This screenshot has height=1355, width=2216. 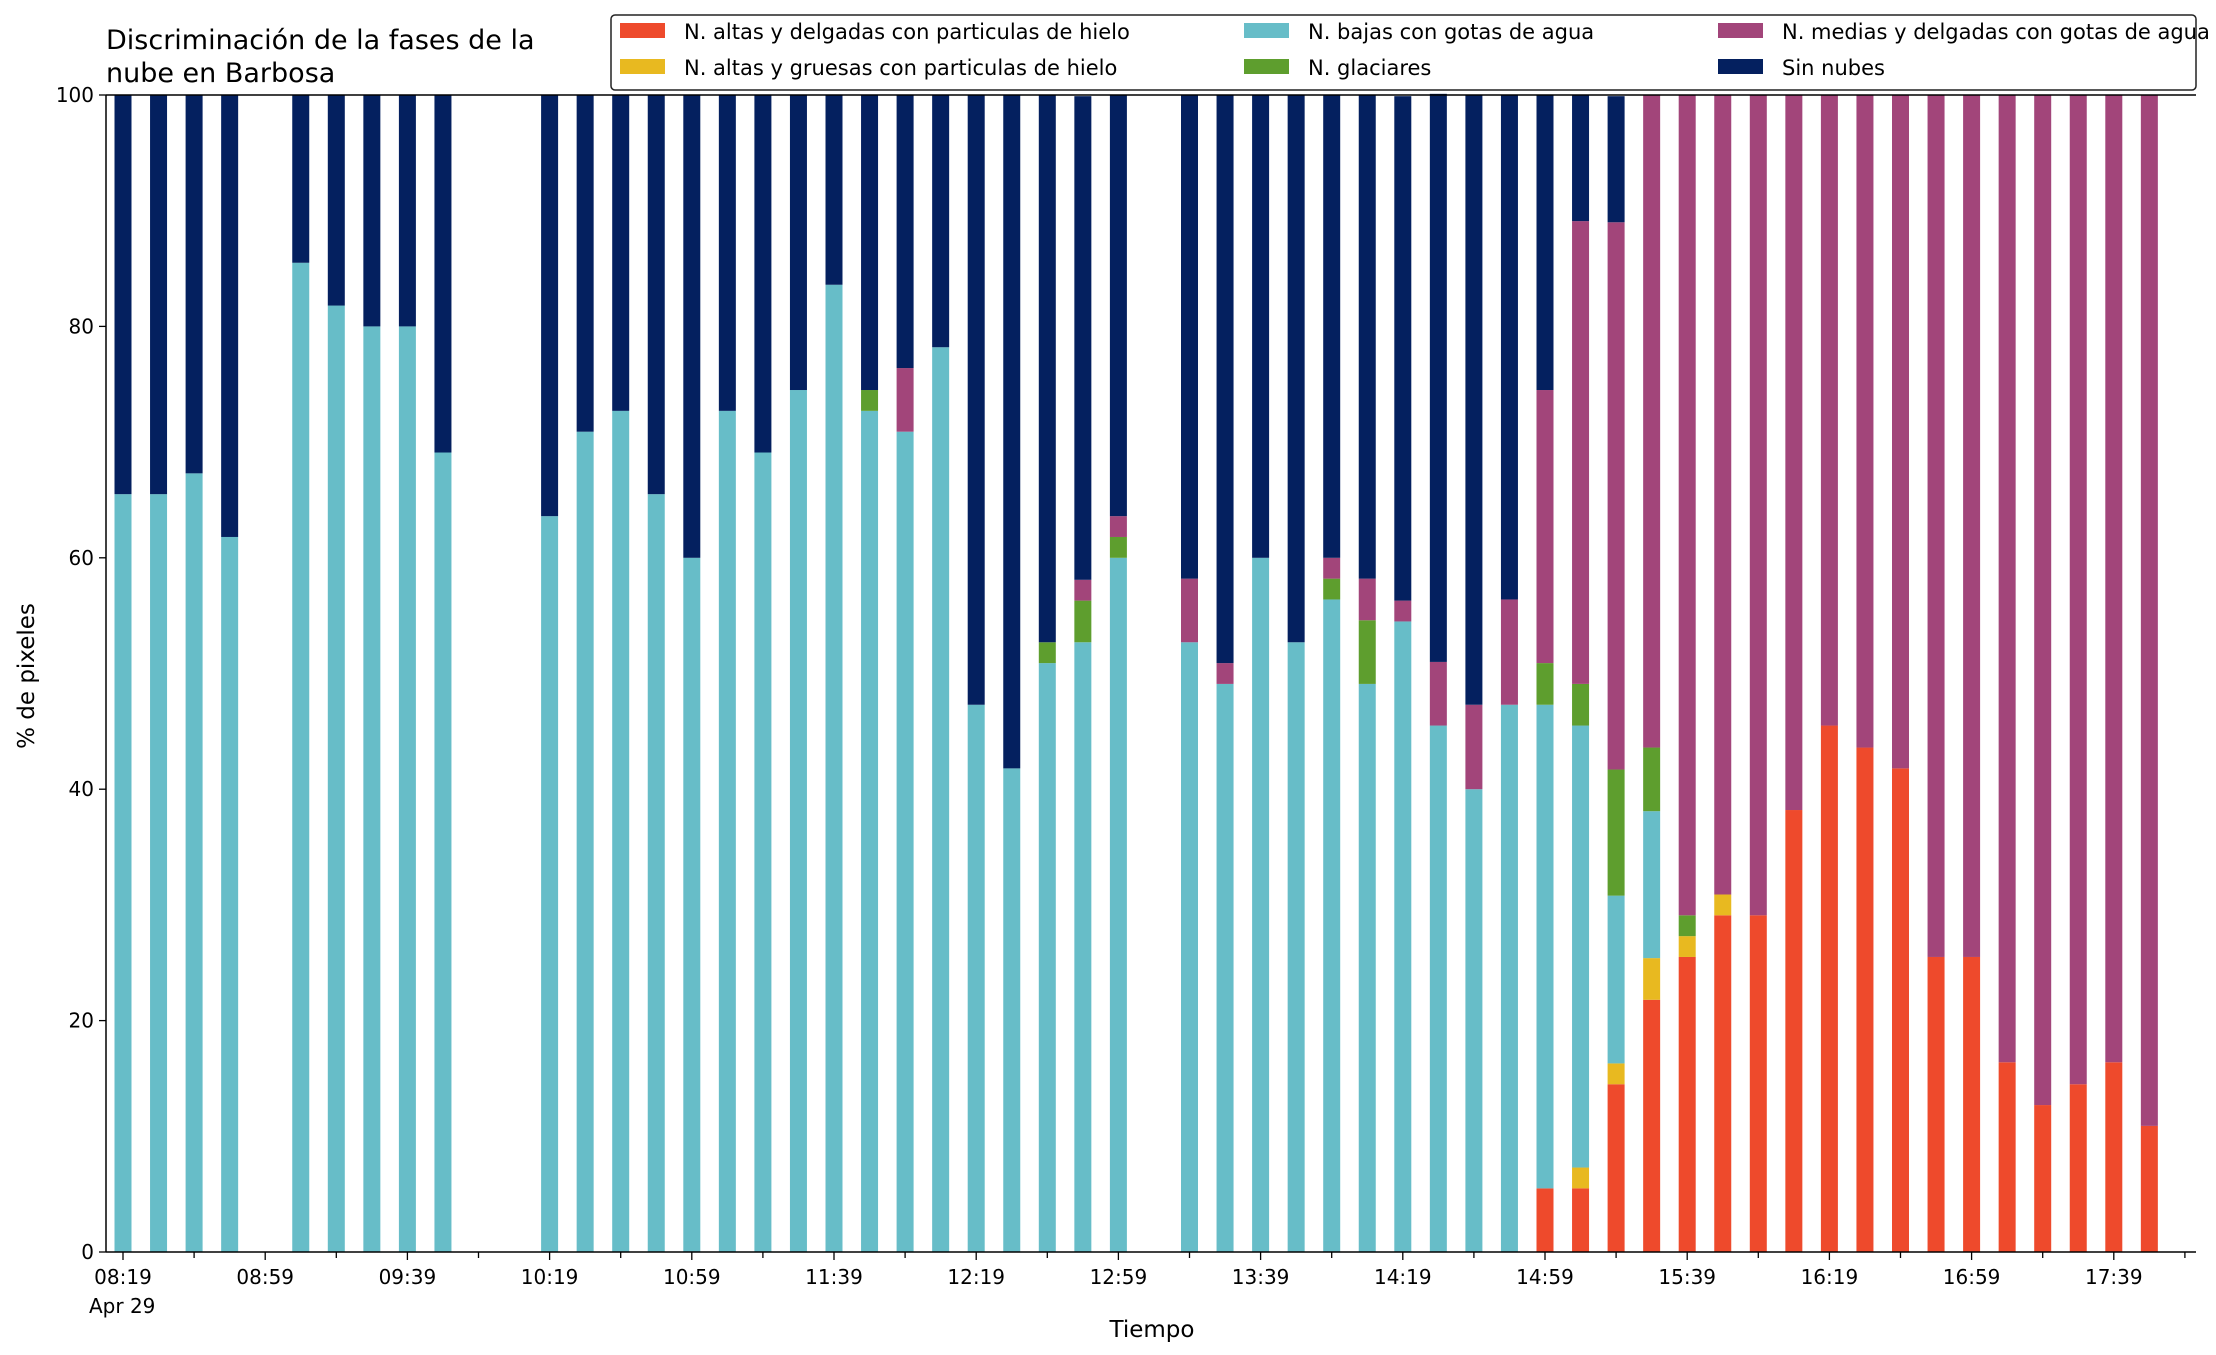 What do you see at coordinates (1451, 32) in the screenshot?
I see `legend-label: N. bajas con gotas de agua` at bounding box center [1451, 32].